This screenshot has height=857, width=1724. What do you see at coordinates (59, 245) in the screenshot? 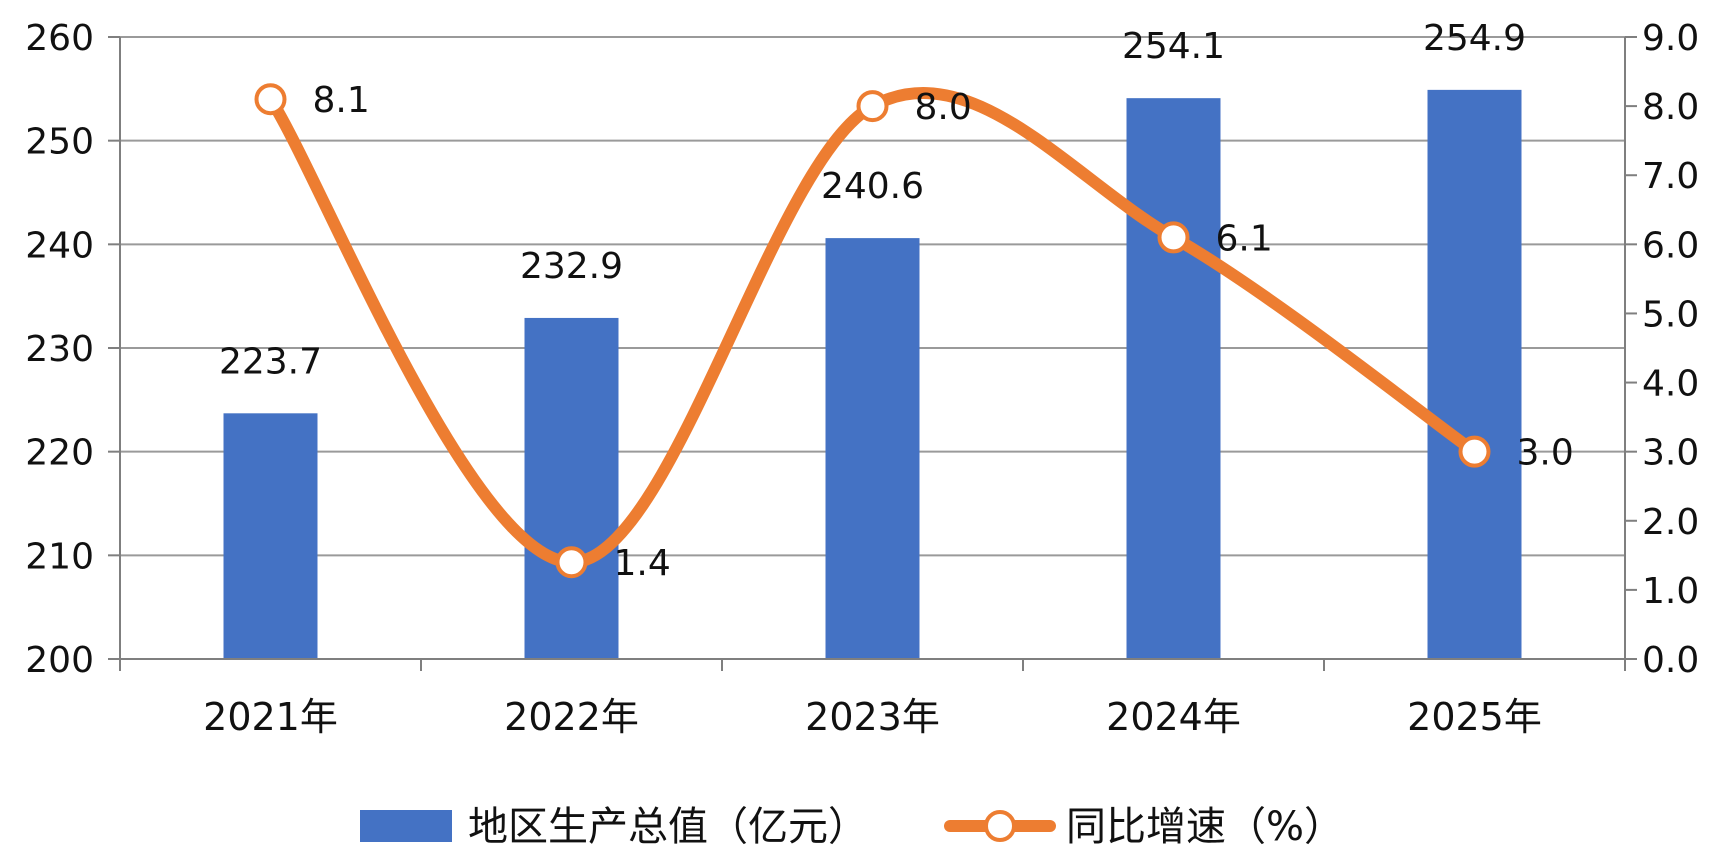
I see `left-tick-label-4: 240` at bounding box center [59, 245].